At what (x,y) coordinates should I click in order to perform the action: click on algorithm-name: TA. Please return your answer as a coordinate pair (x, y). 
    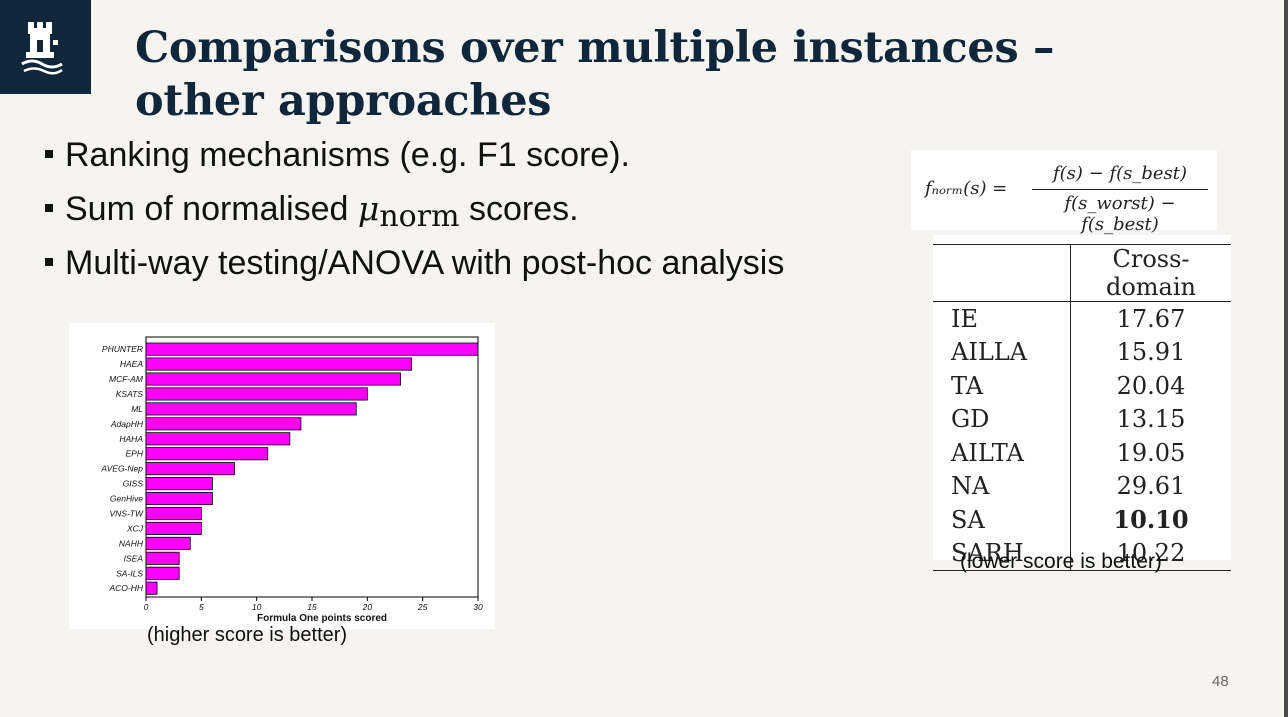
    Looking at the image, I should click on (1002, 386).